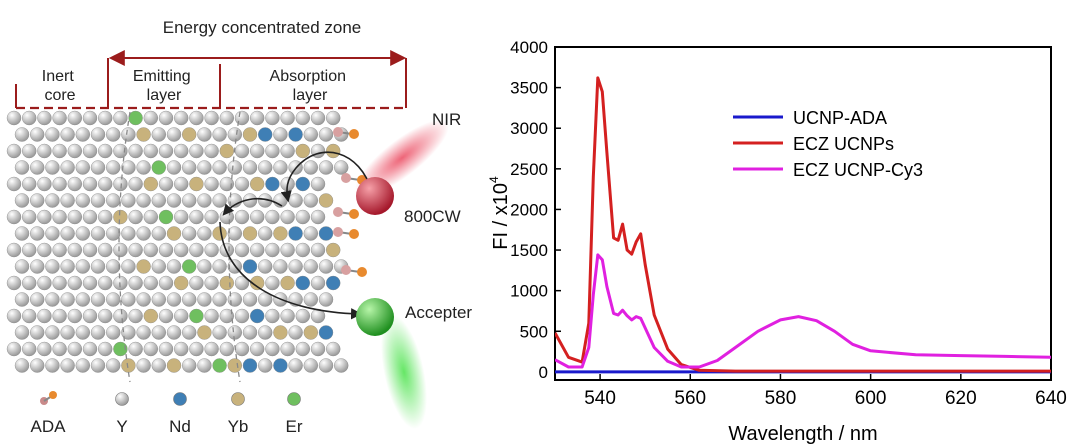 The image size is (1080, 445). What do you see at coordinates (196, 316) in the screenshot?
I see `er-ion` at bounding box center [196, 316].